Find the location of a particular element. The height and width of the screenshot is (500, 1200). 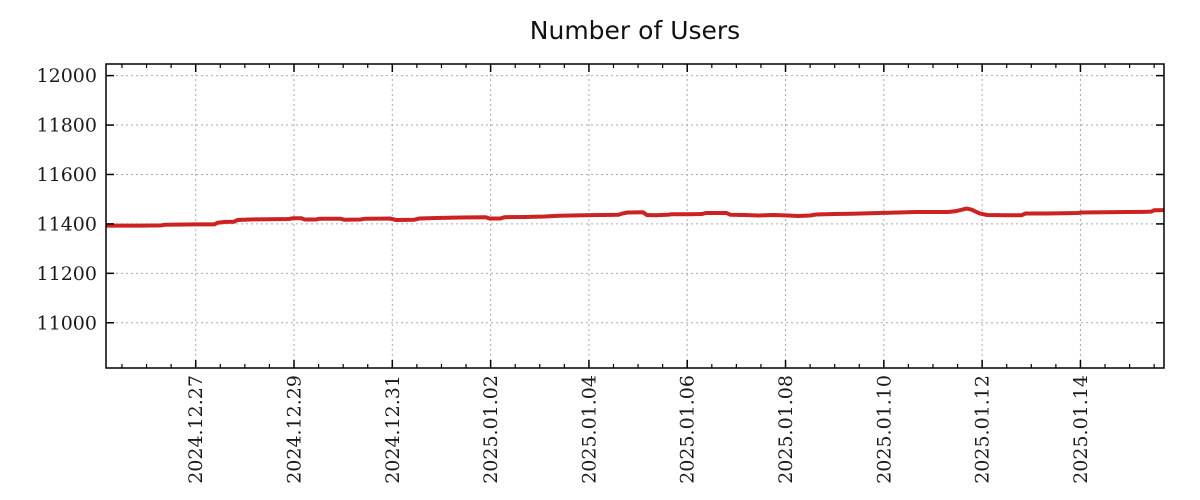

x-tick-label: 2025.01.04 is located at coordinates (589, 429).